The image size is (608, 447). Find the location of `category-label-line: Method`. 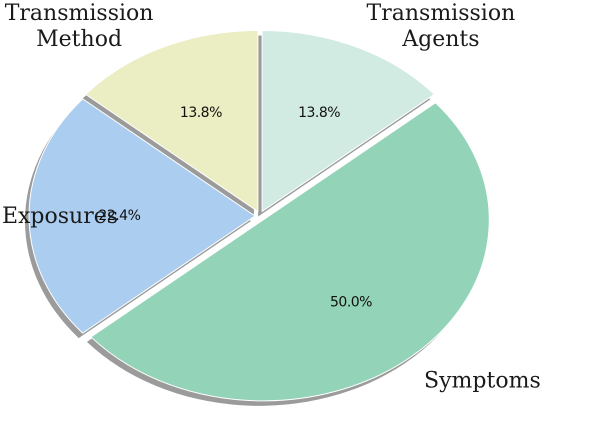

category-label-line: Method is located at coordinates (79, 39).